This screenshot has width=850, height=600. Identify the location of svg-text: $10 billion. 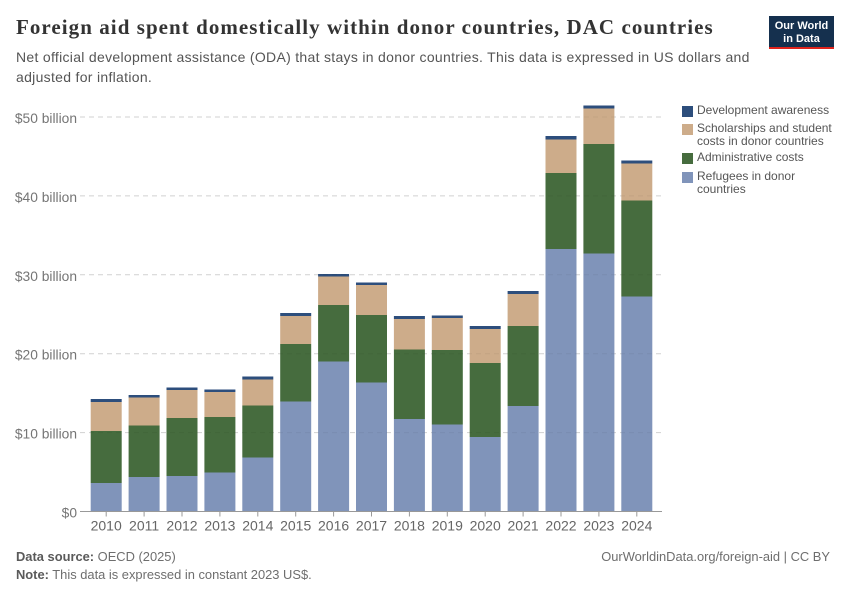
(46, 434).